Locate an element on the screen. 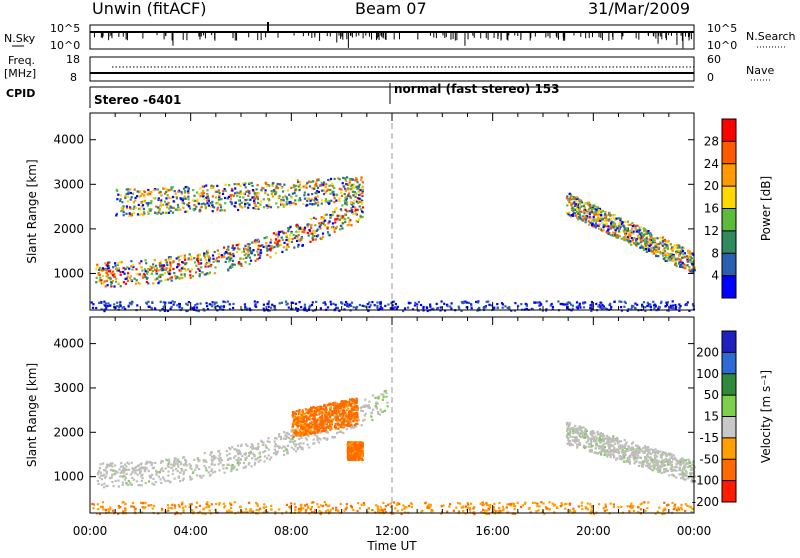 The width and height of the screenshot is (800, 558). nave-label: Nave is located at coordinates (760, 70).